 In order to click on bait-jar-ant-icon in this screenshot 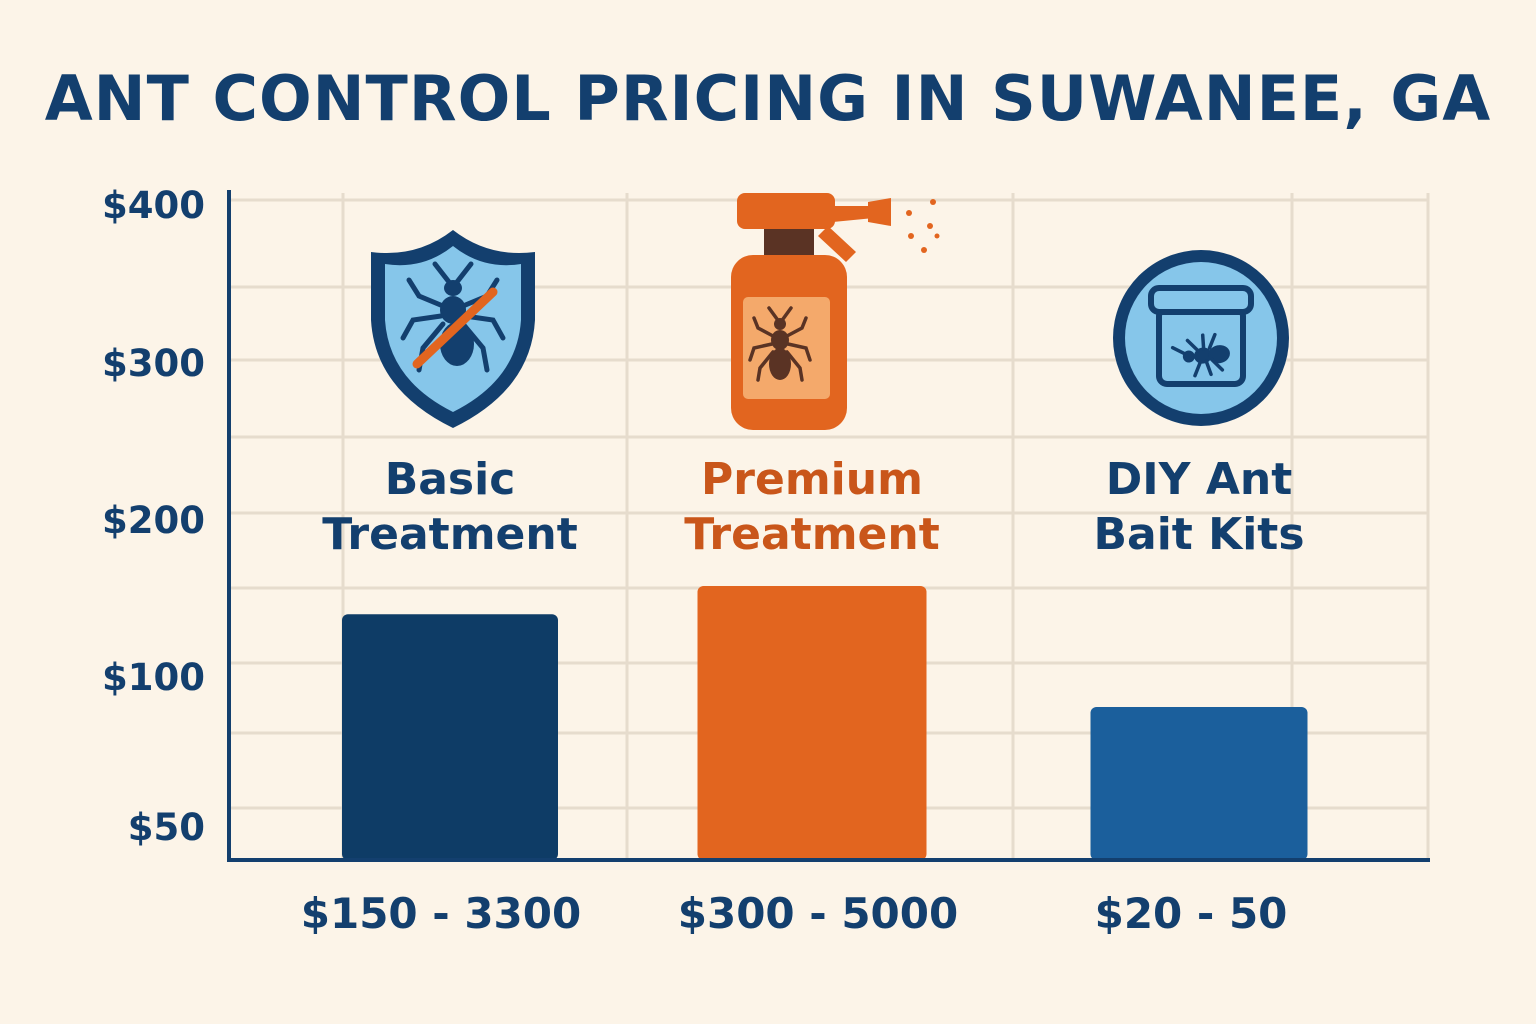, I will do `click(1201, 338)`.